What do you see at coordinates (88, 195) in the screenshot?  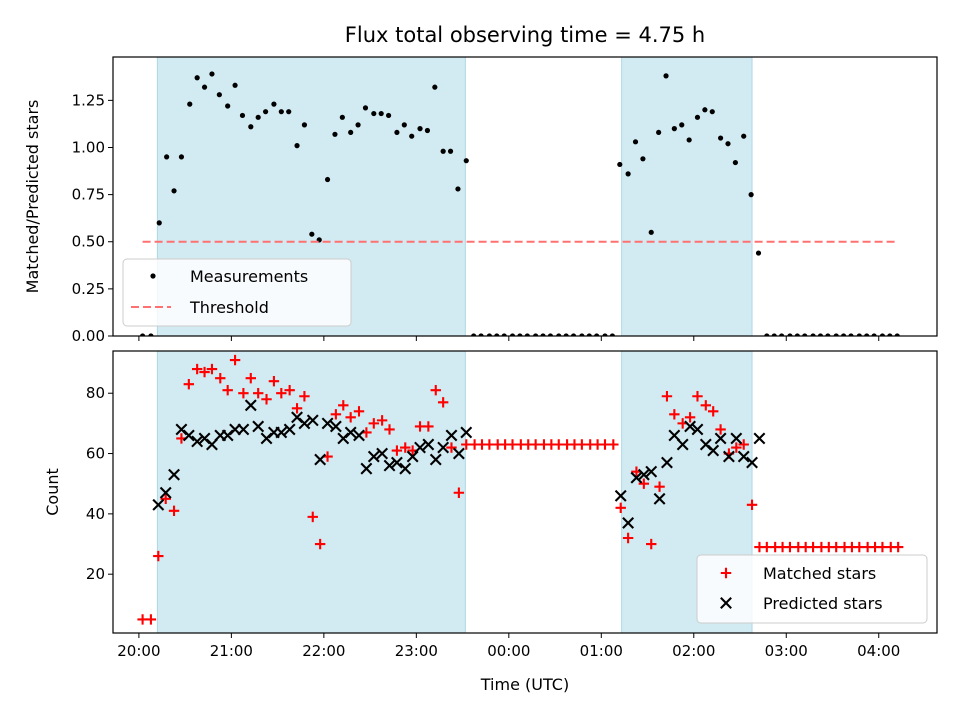 I see `y-tick-label: 0.75` at bounding box center [88, 195].